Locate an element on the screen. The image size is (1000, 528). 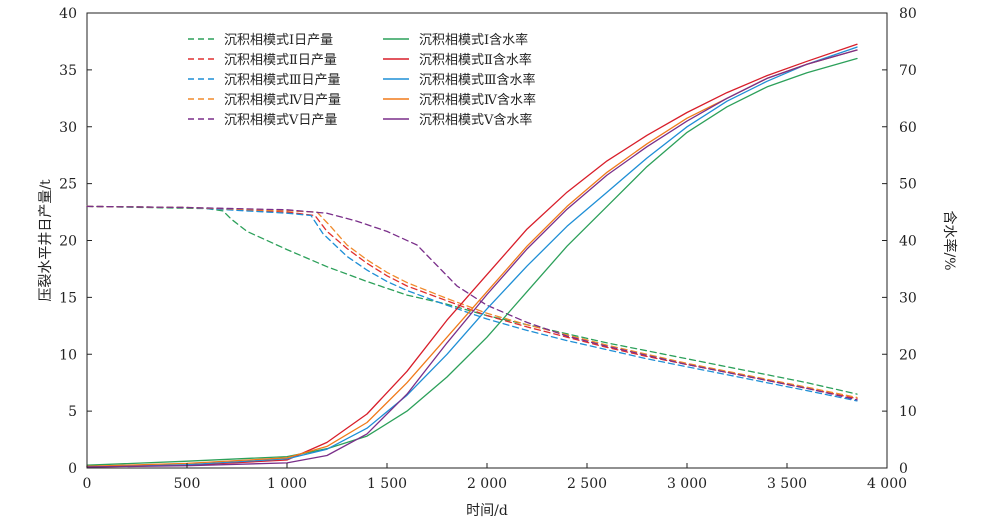
x-tick-label: 500 is located at coordinates (187, 484).